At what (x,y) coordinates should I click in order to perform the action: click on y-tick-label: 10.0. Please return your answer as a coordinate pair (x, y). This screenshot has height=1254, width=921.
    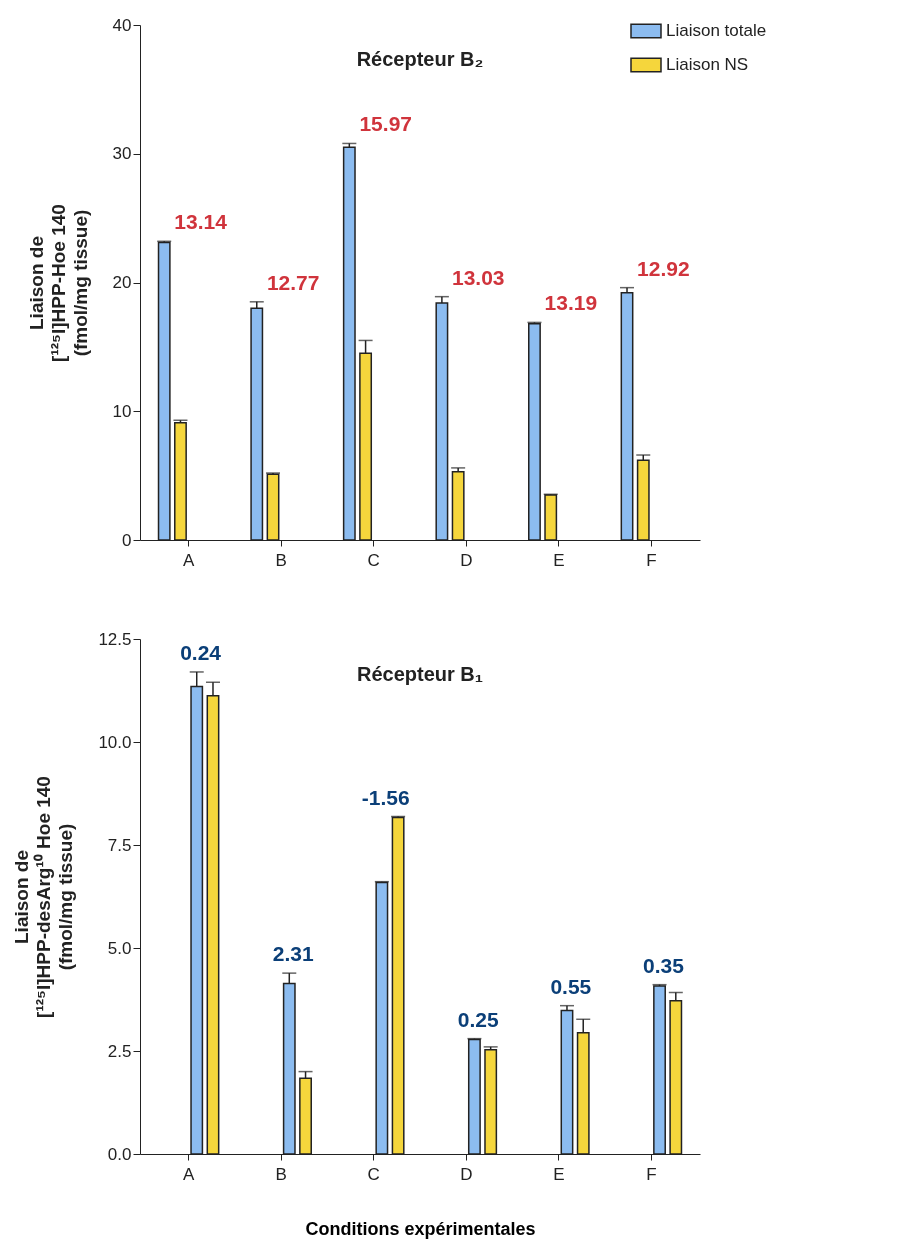
    Looking at the image, I should click on (115, 742).